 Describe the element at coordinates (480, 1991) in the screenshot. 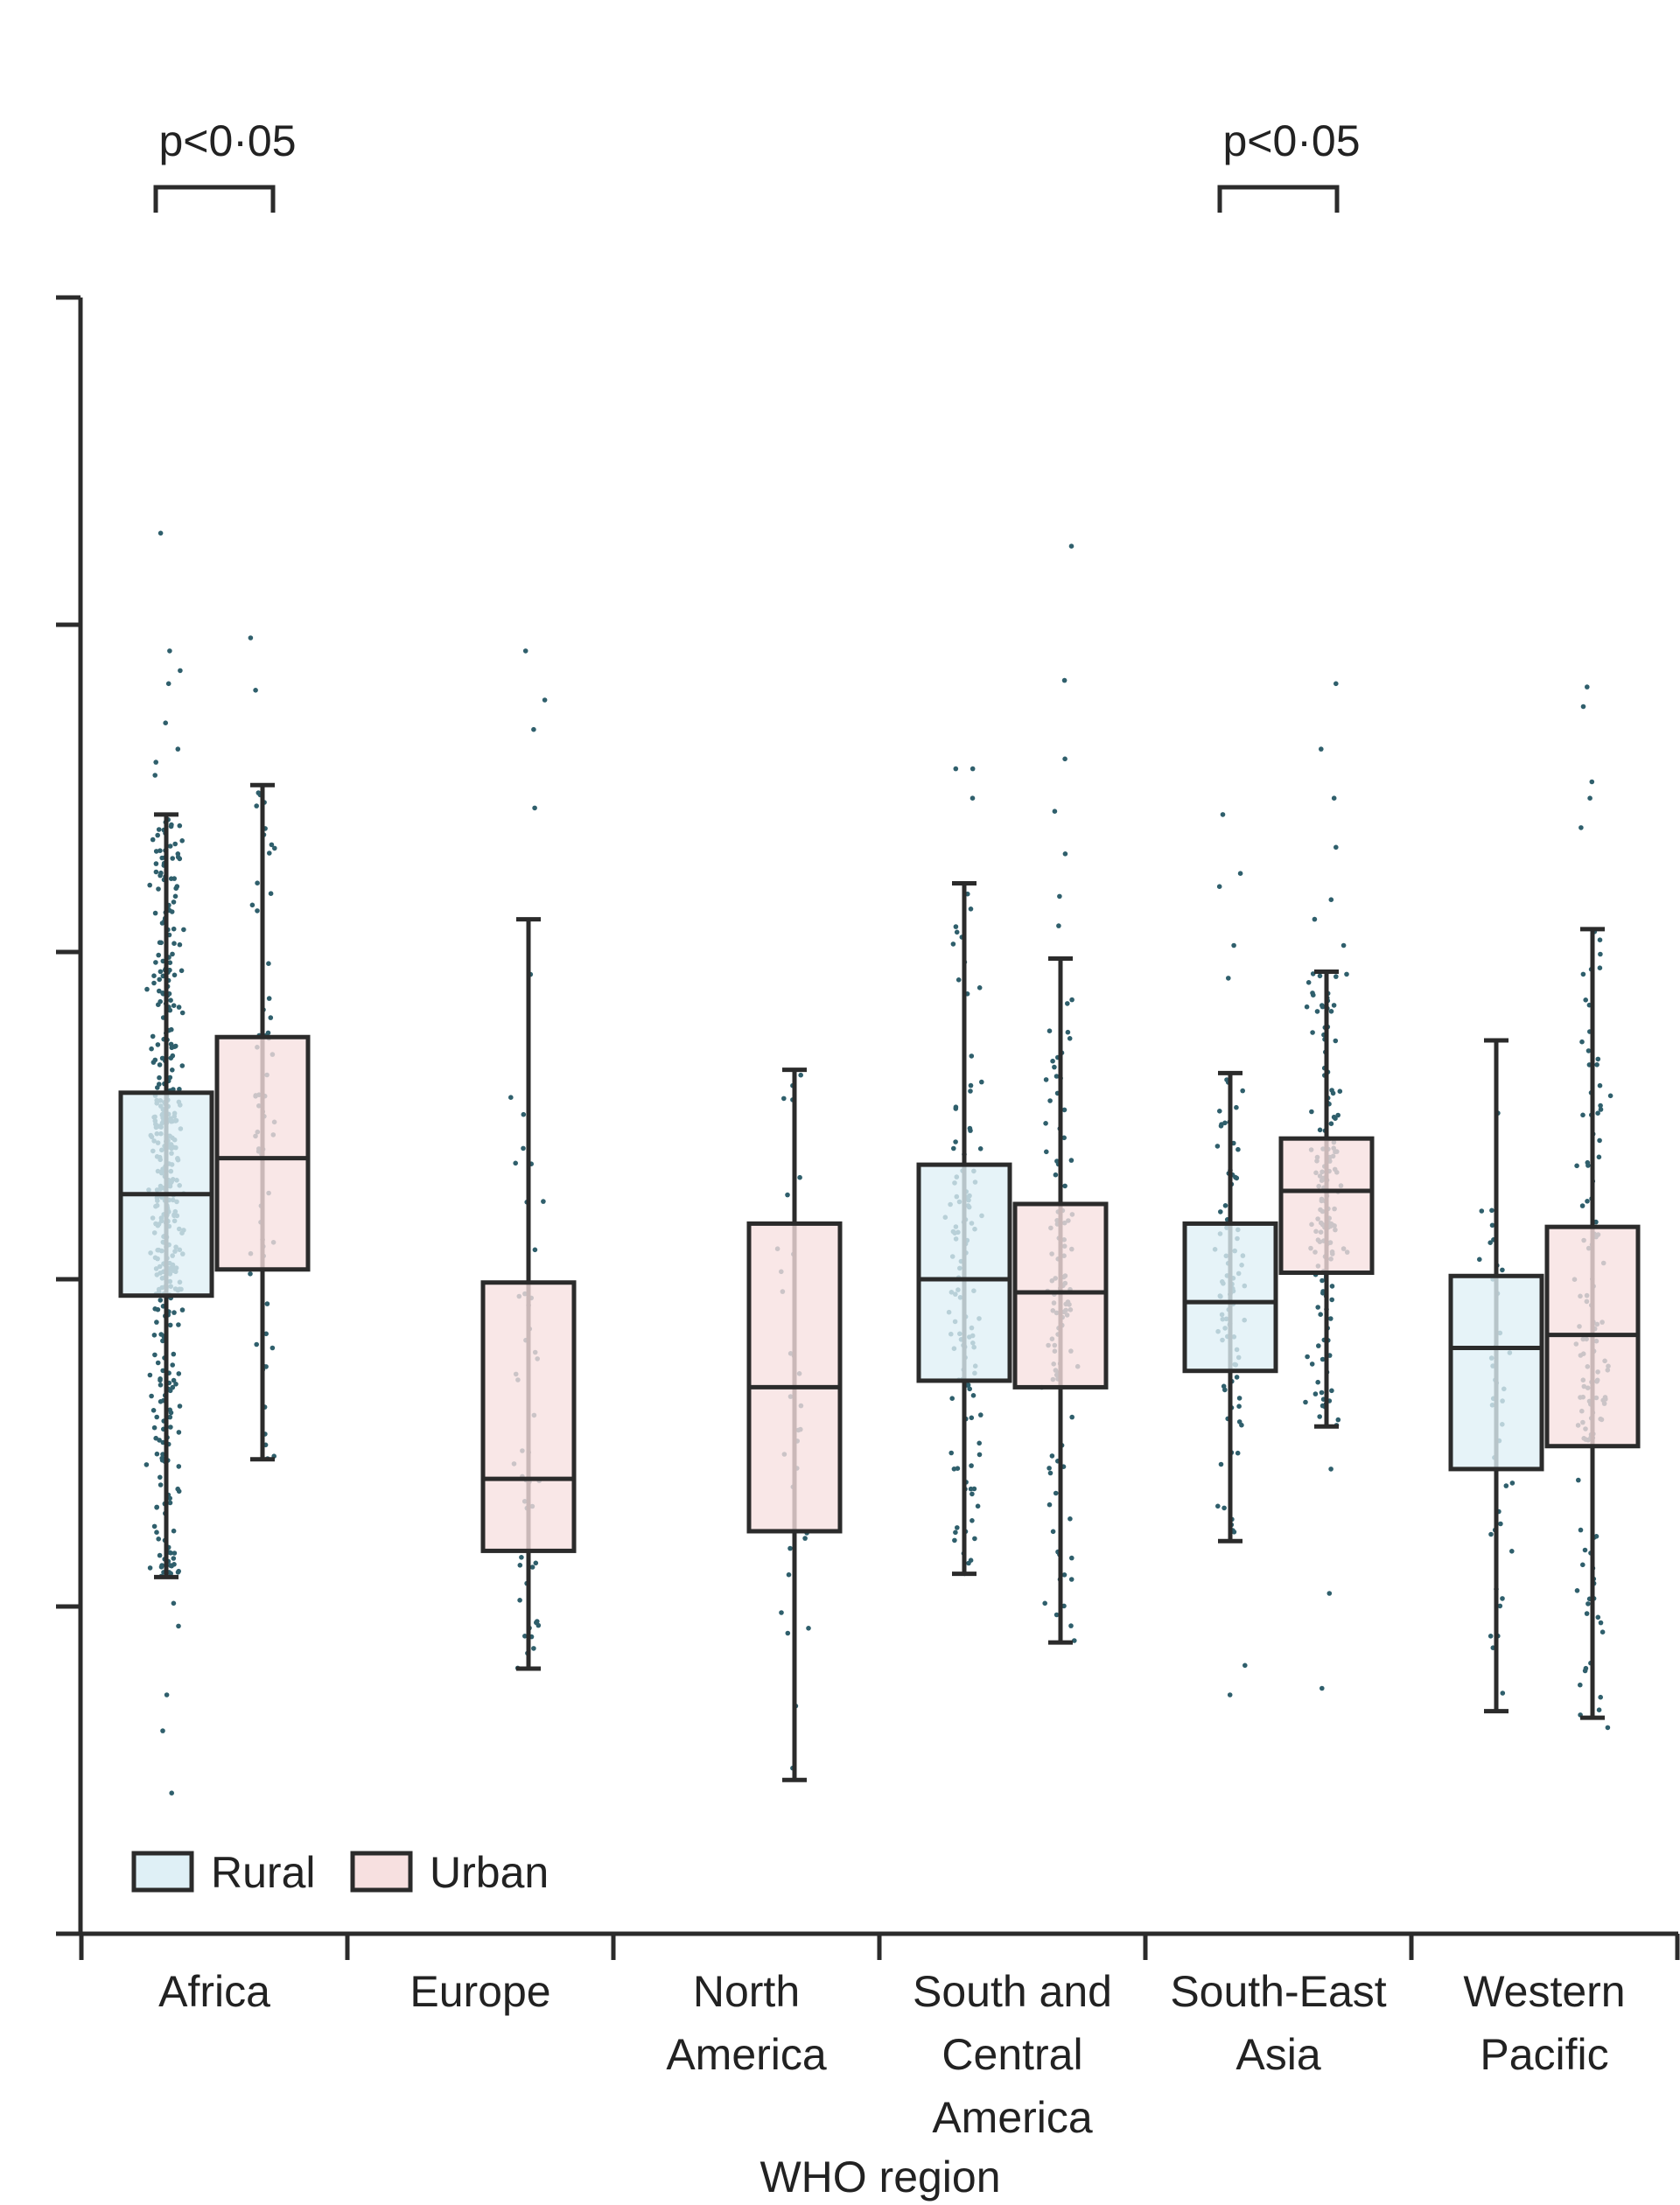

I see `x-tick-label-1: Europe` at that location.